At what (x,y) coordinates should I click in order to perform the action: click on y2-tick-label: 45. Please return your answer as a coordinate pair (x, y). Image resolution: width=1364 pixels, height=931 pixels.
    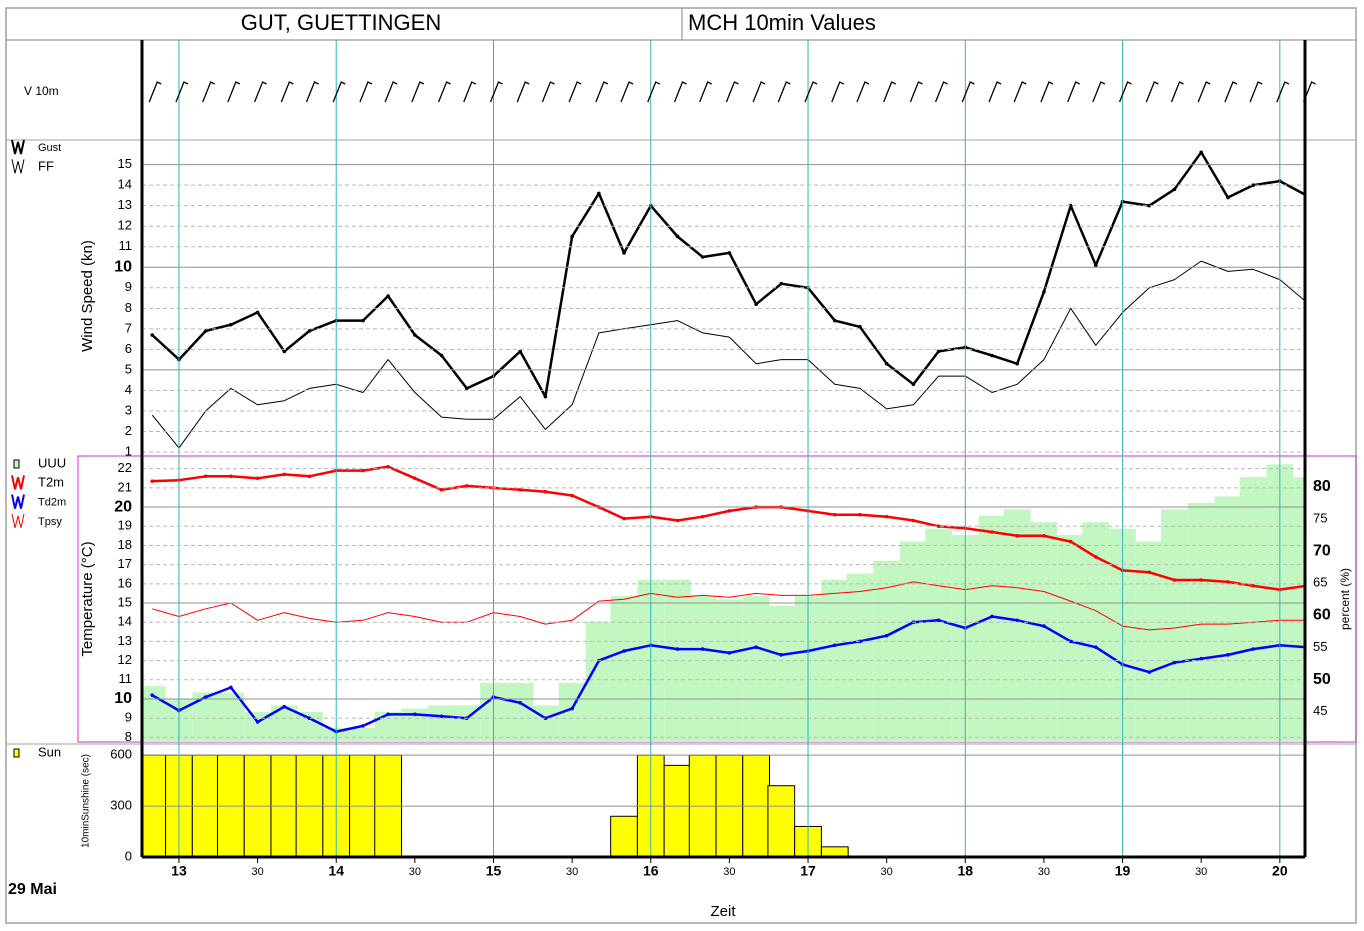
    Looking at the image, I should click on (1320, 710).